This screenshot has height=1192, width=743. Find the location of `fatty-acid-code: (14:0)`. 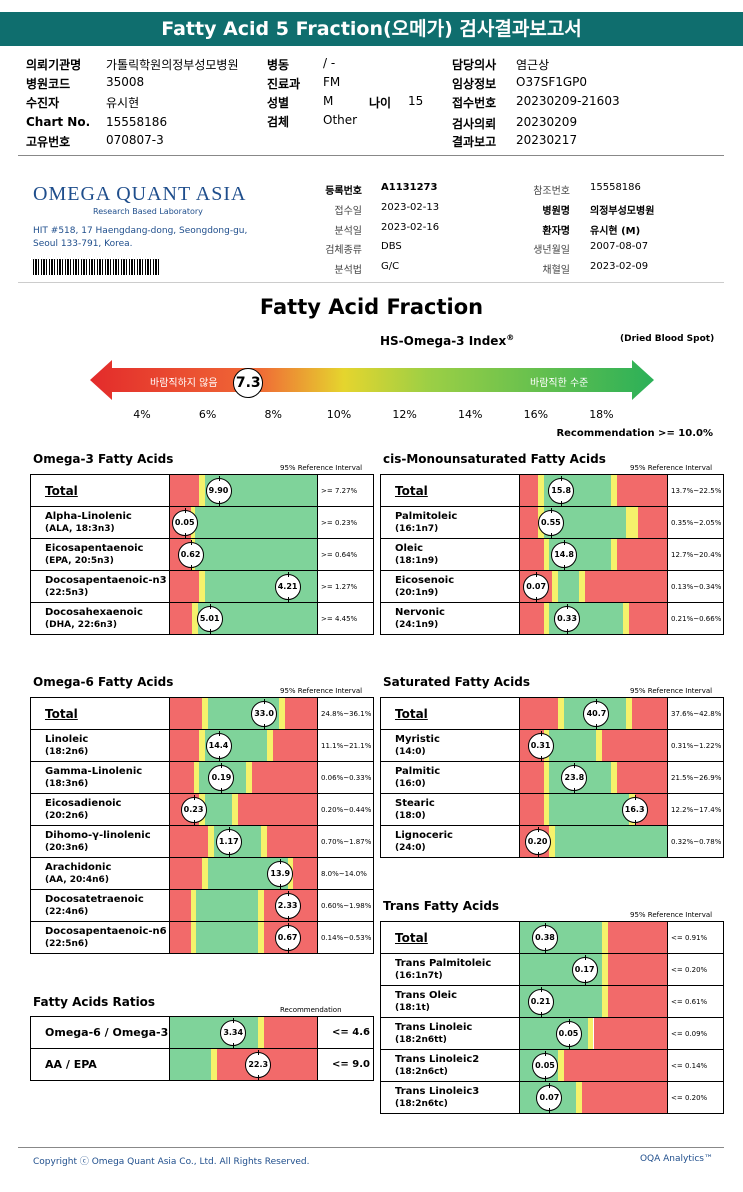

fatty-acid-code: (14:0) is located at coordinates (410, 751).